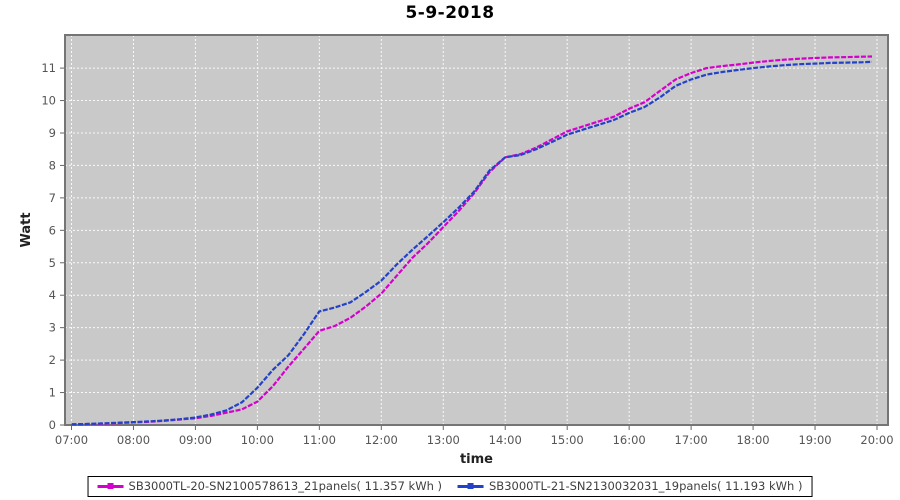  Describe the element at coordinates (52, 230) in the screenshot. I see `y-tick-label: 6` at that location.